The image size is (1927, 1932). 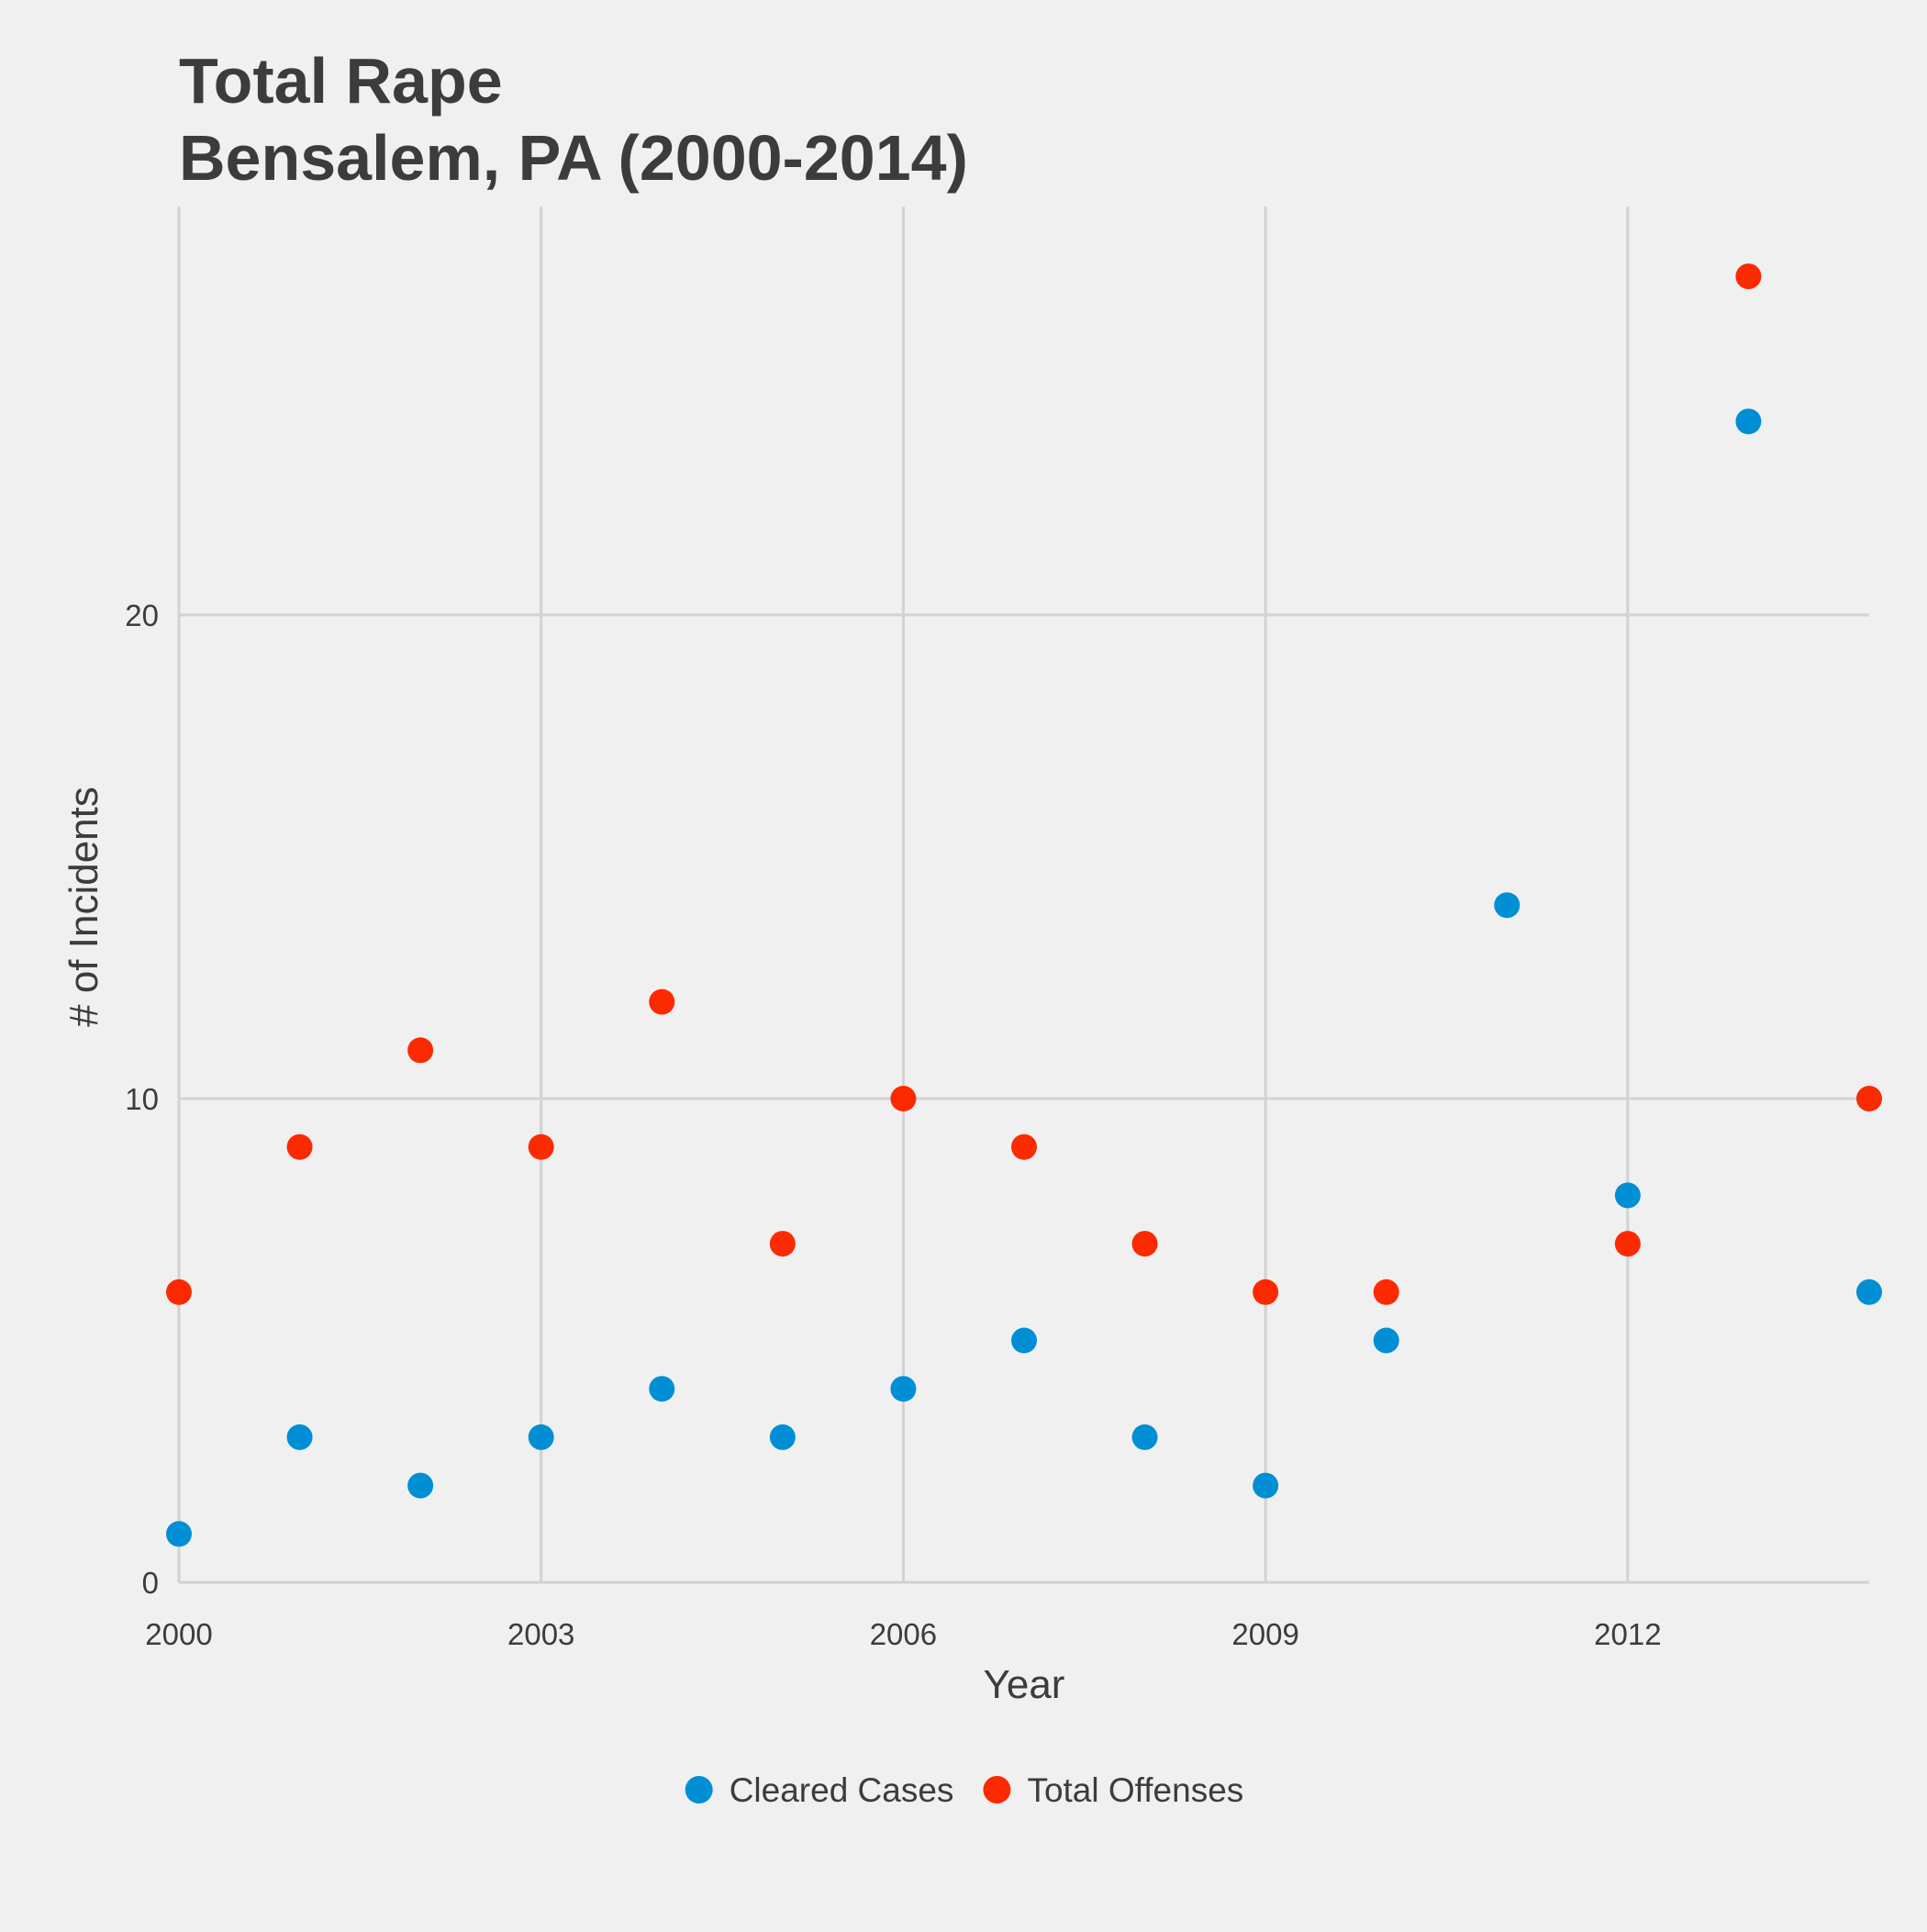 What do you see at coordinates (699, 1790) in the screenshot?
I see `legend-swatch-cleared-cases` at bounding box center [699, 1790].